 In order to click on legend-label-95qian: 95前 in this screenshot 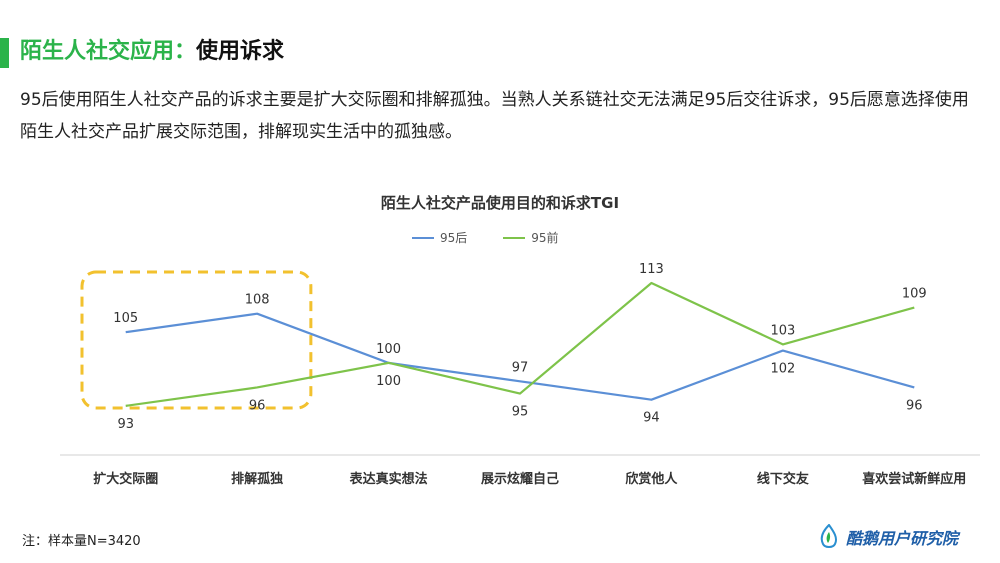, I will do `click(545, 238)`.